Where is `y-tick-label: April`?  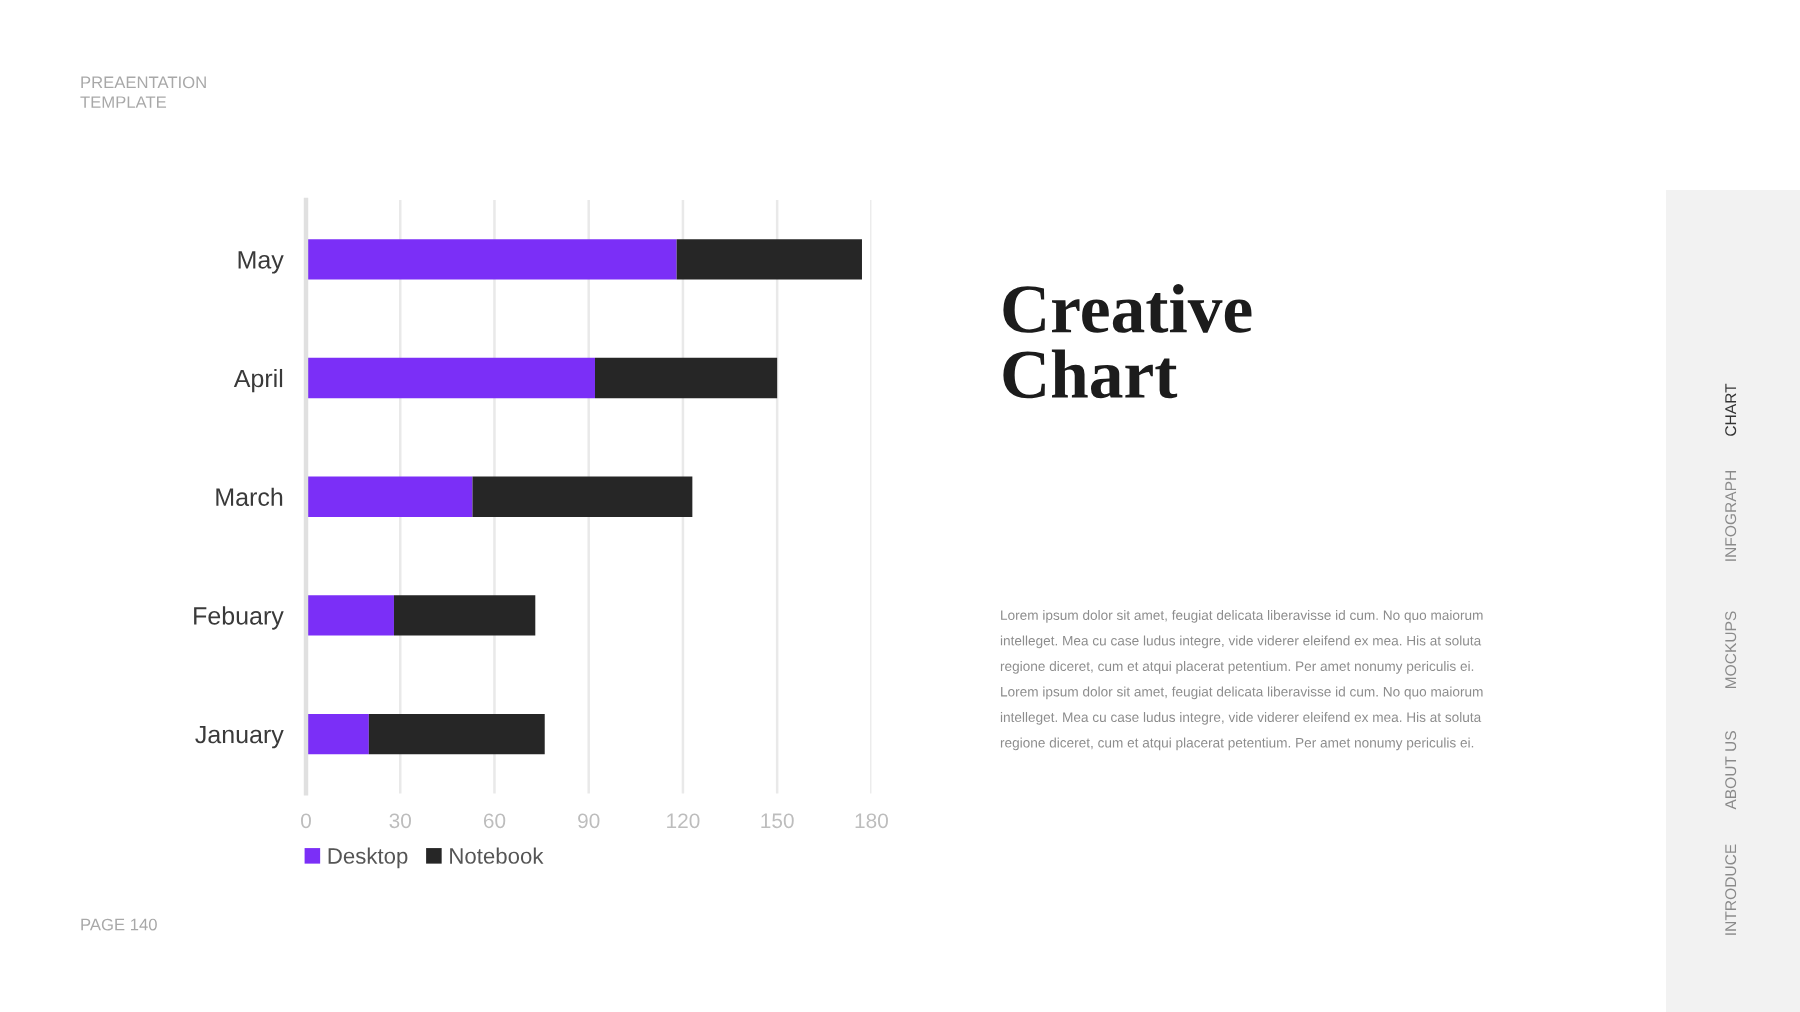
y-tick-label: April is located at coordinates (258, 380).